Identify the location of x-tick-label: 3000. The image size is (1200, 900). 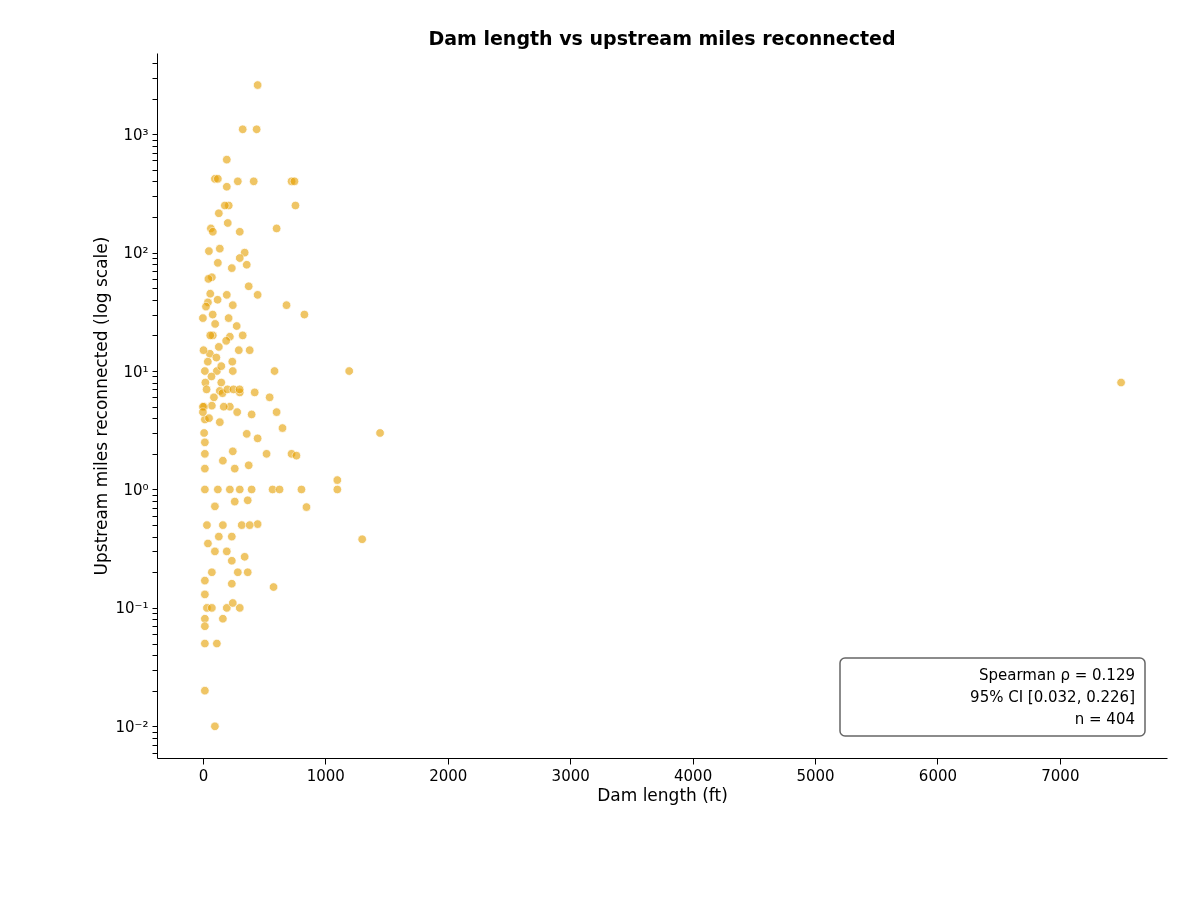
(570, 775).